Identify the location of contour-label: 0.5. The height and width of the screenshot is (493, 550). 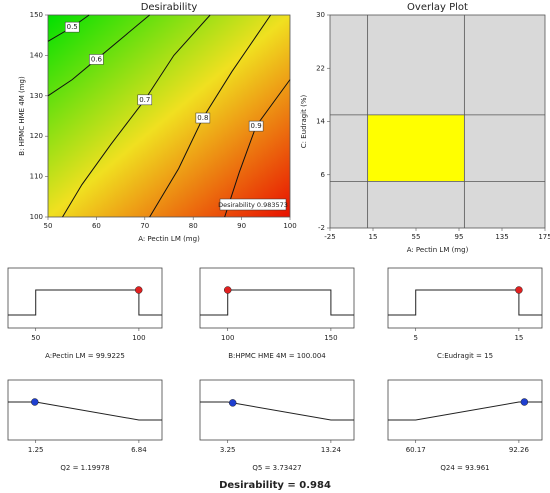
(72, 27).